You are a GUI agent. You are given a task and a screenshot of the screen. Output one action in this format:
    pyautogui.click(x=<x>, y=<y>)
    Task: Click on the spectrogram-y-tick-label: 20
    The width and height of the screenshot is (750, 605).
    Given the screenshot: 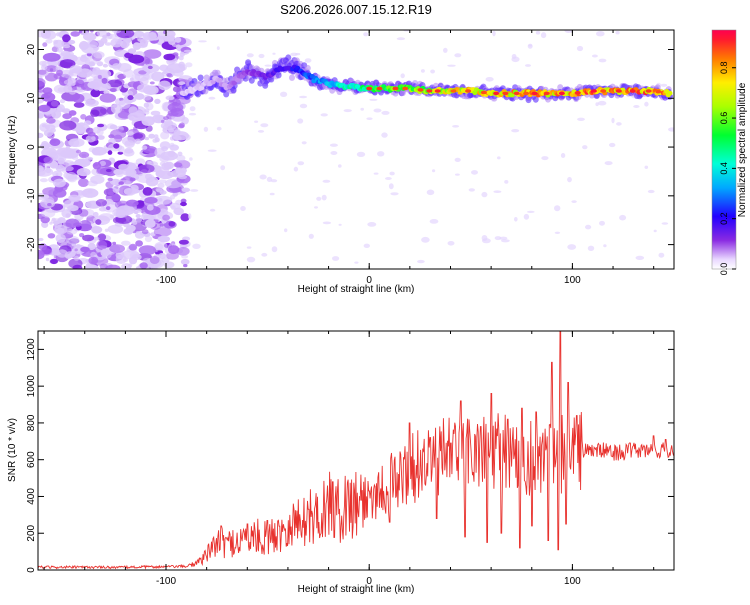 What is the action you would take?
    pyautogui.click(x=31, y=50)
    